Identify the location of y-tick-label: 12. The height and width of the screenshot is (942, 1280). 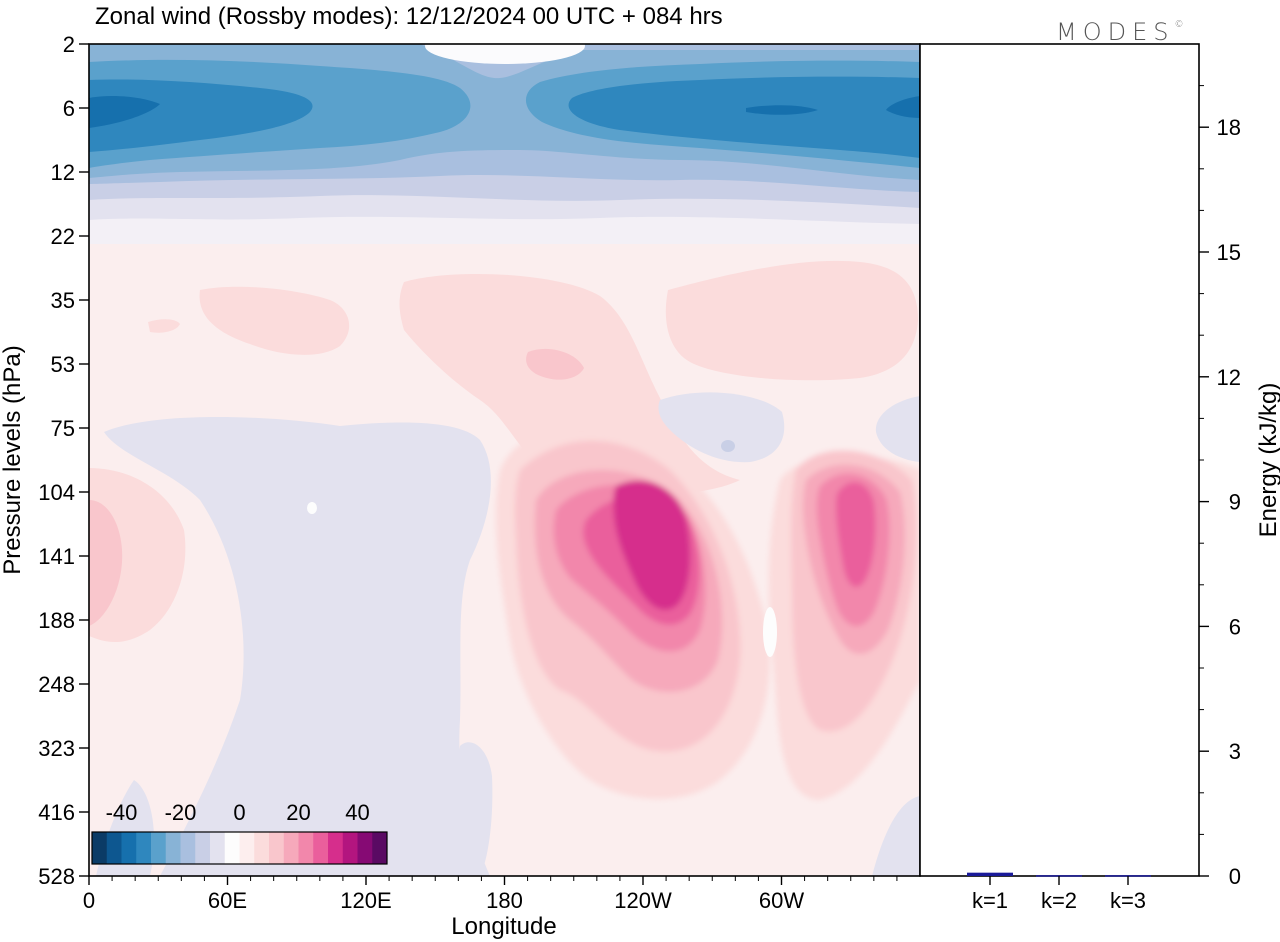
(63, 172).